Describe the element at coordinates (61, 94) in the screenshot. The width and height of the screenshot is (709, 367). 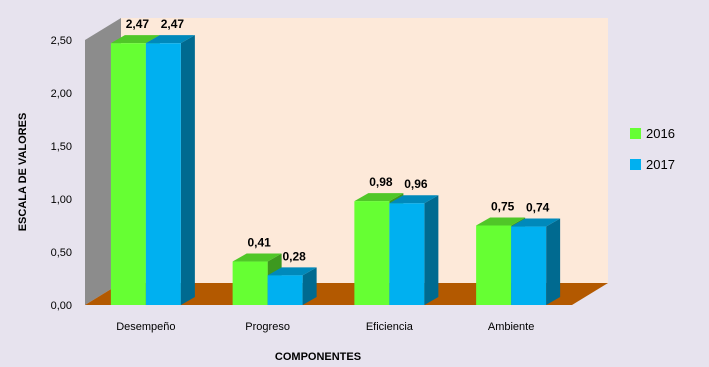
I see `y-tick-label: 2,00` at that location.